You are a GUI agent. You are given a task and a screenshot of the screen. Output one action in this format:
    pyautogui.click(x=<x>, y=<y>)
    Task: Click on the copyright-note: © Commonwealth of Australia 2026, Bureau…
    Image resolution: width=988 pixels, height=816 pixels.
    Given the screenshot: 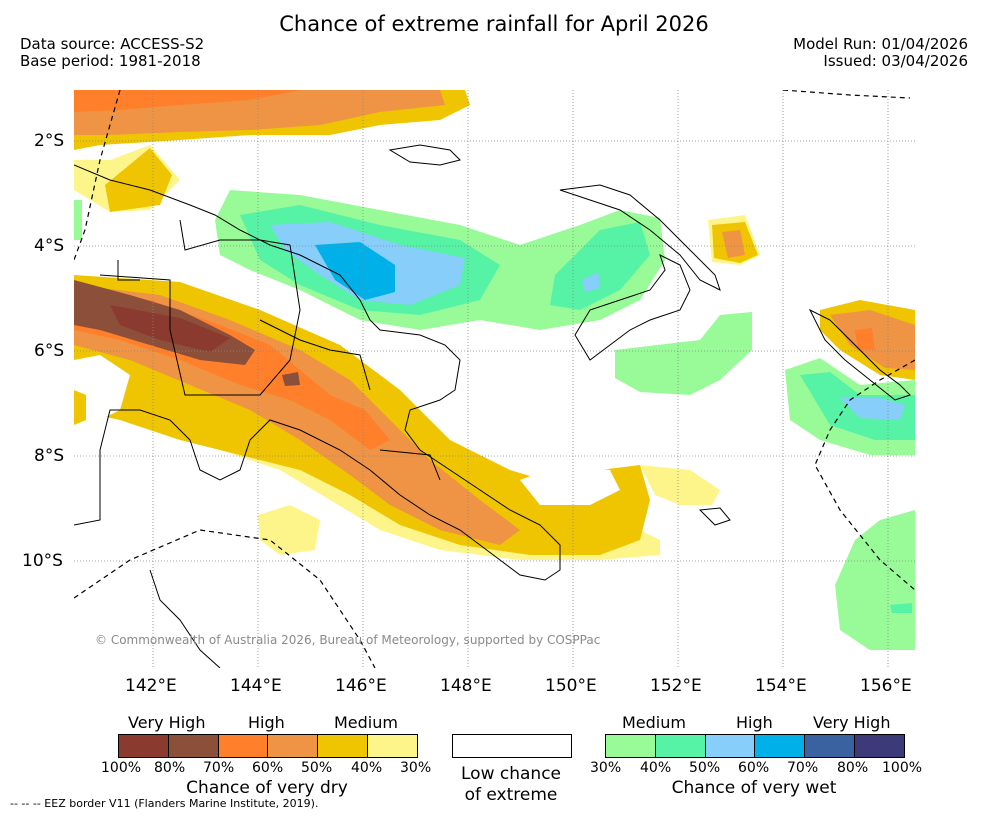 What is the action you would take?
    pyautogui.click(x=348, y=640)
    